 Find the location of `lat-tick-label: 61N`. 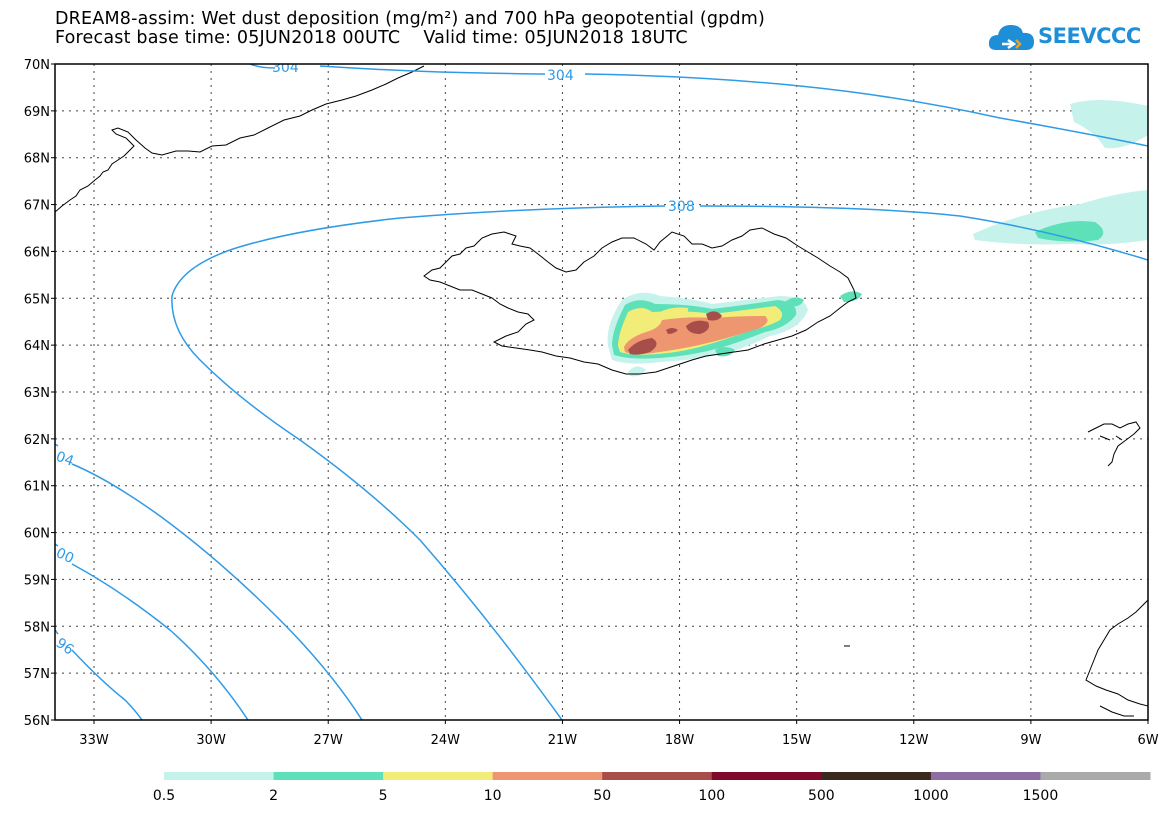

lat-tick-label: 61N is located at coordinates (37, 487).